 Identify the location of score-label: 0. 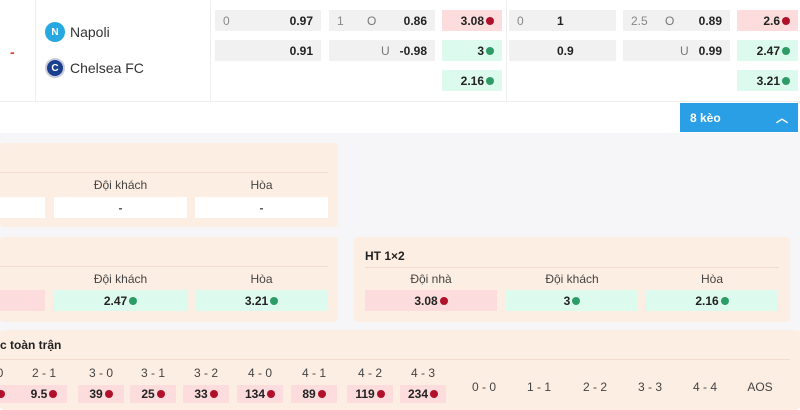
(11, 373).